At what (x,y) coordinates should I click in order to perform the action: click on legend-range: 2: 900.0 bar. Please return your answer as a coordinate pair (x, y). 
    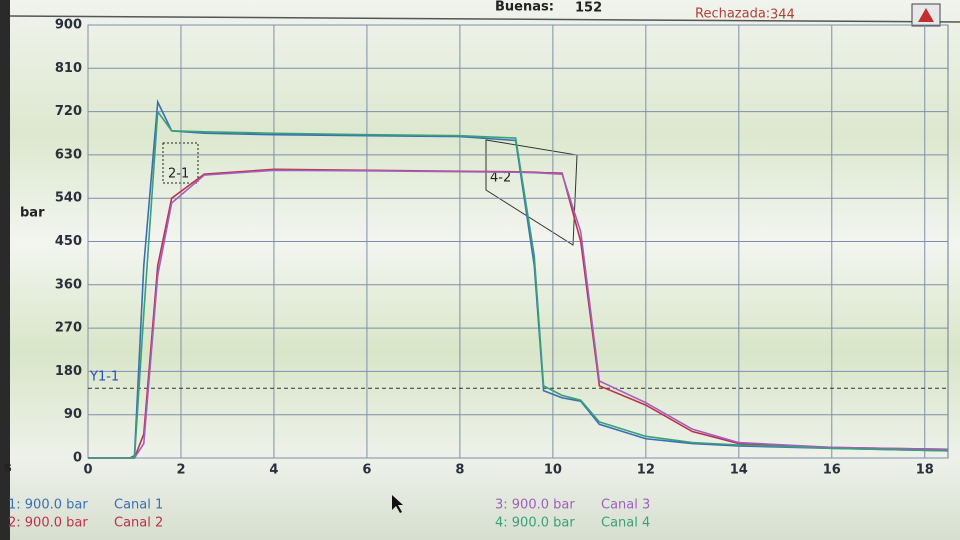
    Looking at the image, I should click on (48, 523).